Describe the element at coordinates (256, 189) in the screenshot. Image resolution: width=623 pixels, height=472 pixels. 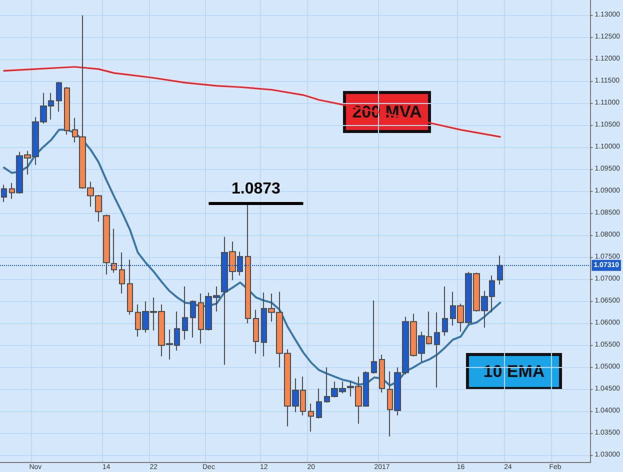
I see `ref-line-label: 1.0873` at that location.